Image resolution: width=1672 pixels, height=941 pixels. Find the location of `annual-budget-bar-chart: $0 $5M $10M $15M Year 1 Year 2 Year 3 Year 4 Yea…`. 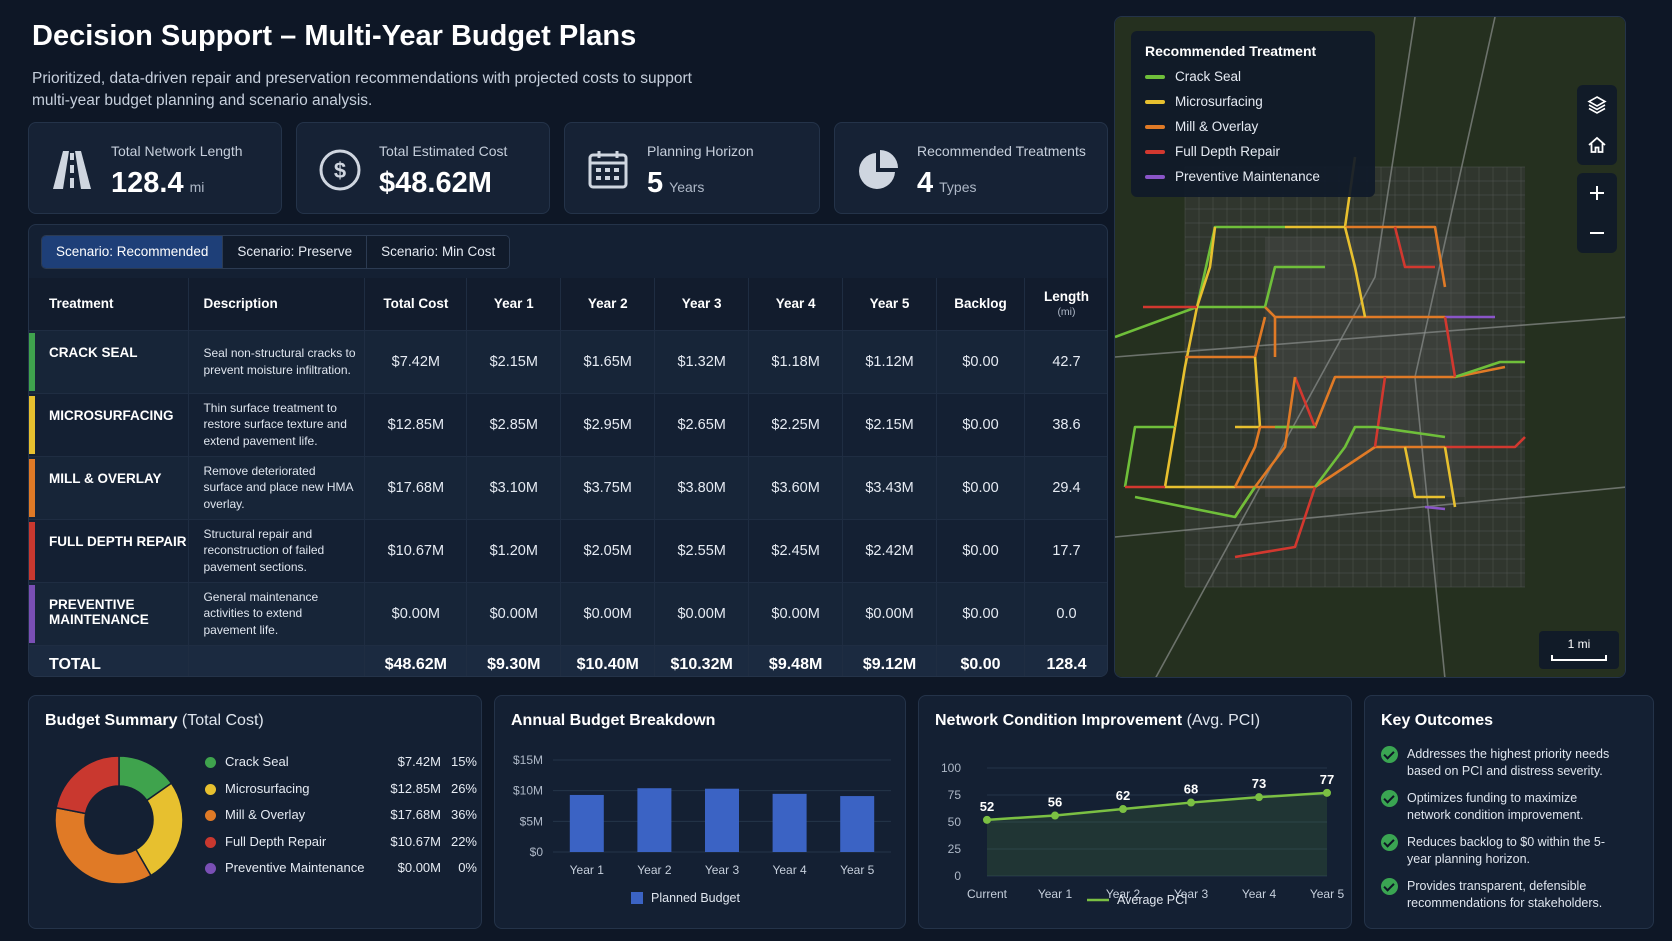

annual-budget-bar-chart: $0 $5M $10M $15M Year 1 Year 2 Year 3 Year 4 Yea… is located at coordinates (702, 829).